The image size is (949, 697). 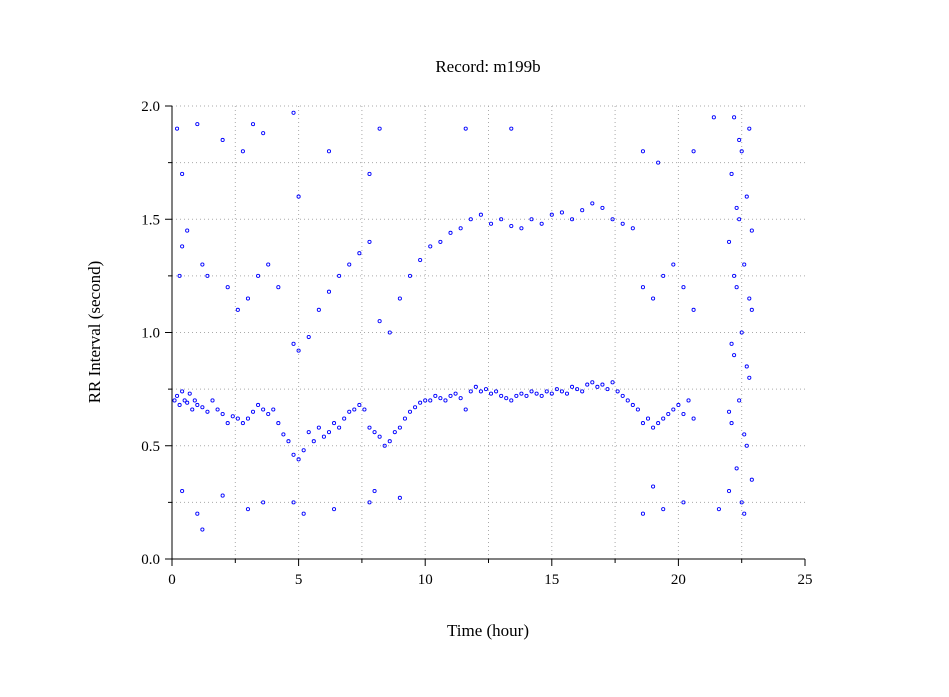 What do you see at coordinates (299, 580) in the screenshot?
I see `x-tick-label: 5` at bounding box center [299, 580].